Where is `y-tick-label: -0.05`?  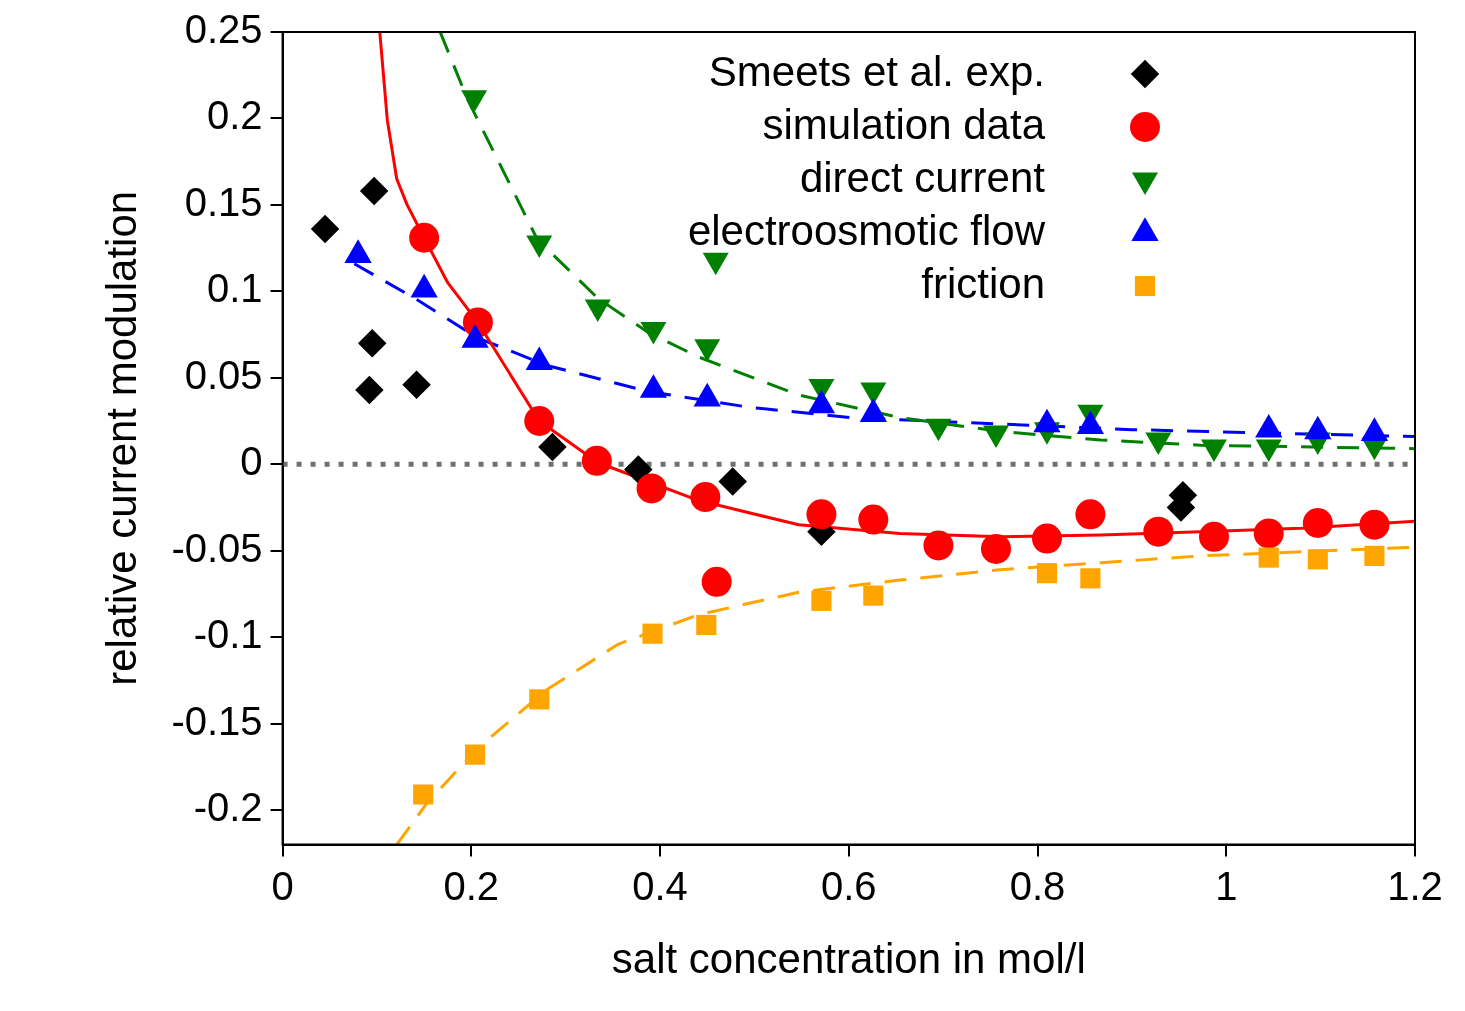
y-tick-label: -0.05 is located at coordinates (217, 547).